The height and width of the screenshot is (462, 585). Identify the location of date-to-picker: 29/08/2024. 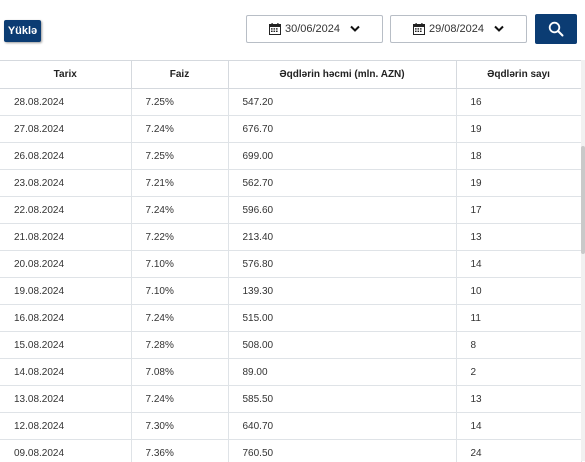
(458, 29).